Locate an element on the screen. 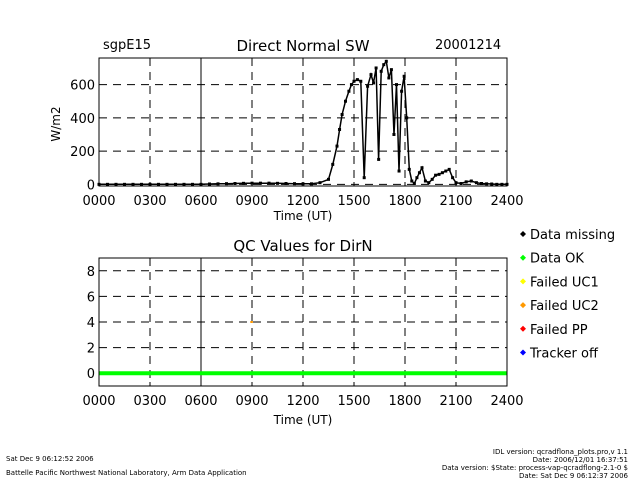 This screenshot has width=640, height=480. footer-timestamp: Sat Dec 9 06:12:52 2006 is located at coordinates (50, 459).